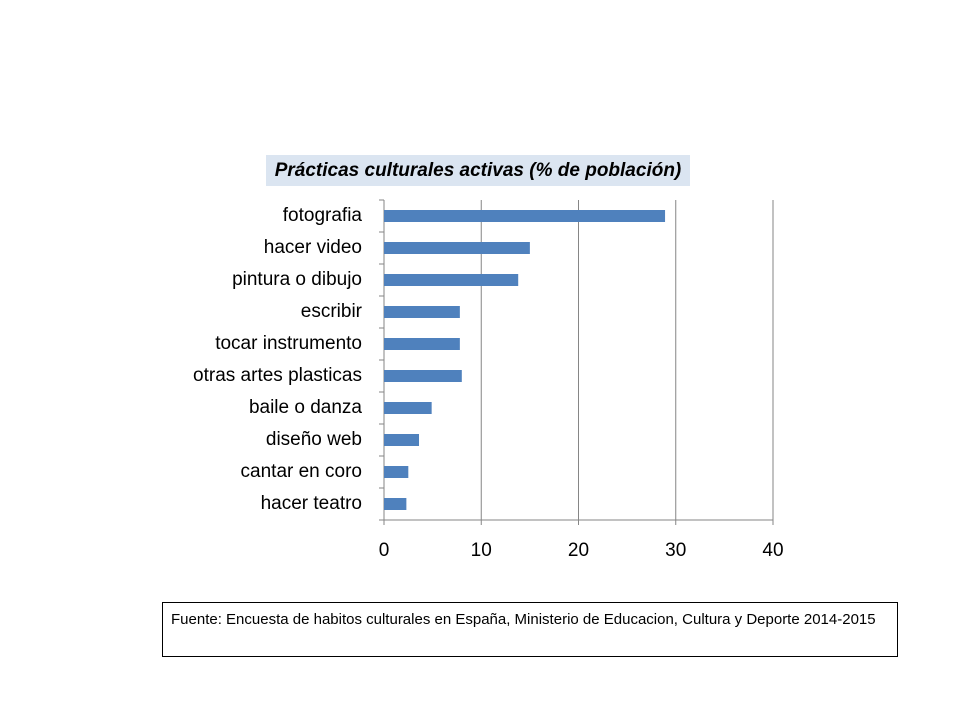 The image size is (960, 720). Describe the element at coordinates (314, 439) in the screenshot. I see `y-tick-label: diseño web` at that location.